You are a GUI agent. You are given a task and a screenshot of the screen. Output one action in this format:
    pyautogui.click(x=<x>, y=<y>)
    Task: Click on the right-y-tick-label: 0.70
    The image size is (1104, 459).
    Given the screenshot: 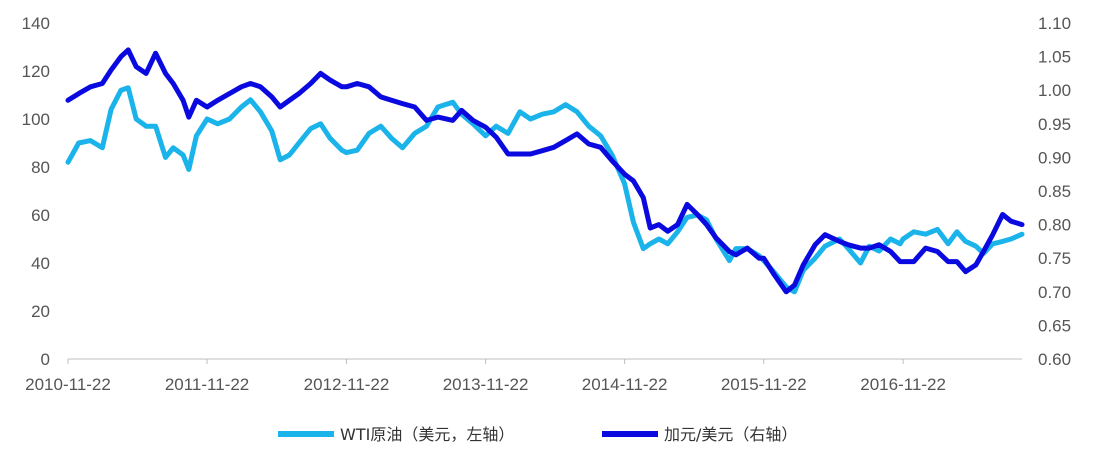 What is the action you would take?
    pyautogui.click(x=1054, y=292)
    